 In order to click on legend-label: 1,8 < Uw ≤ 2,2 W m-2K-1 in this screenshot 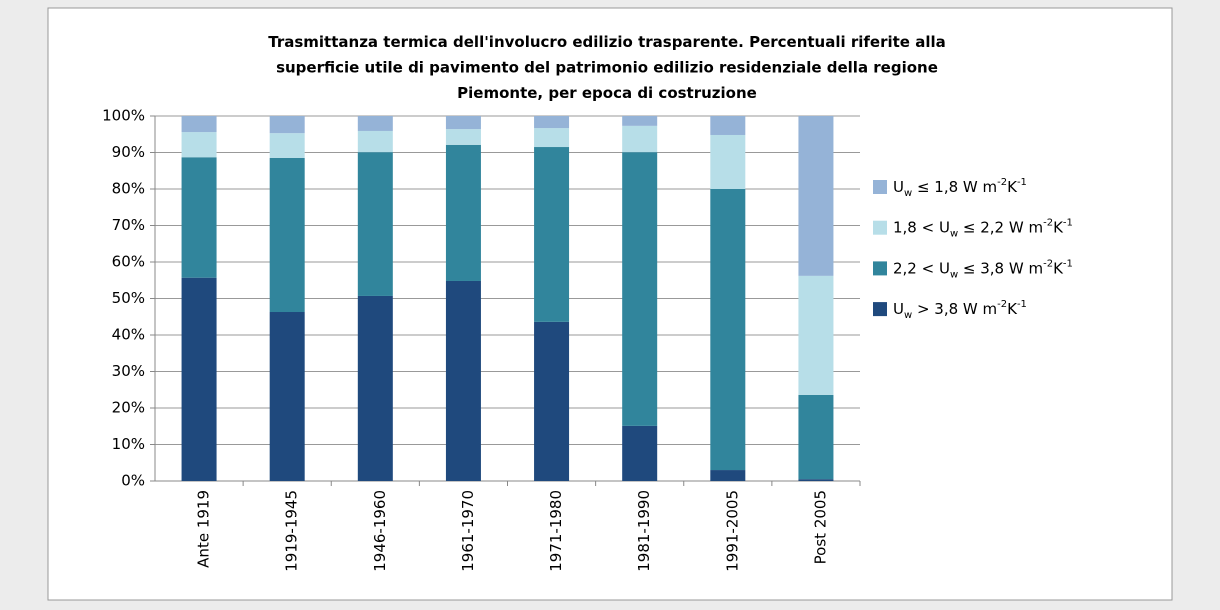, I will do `click(983, 228)`.